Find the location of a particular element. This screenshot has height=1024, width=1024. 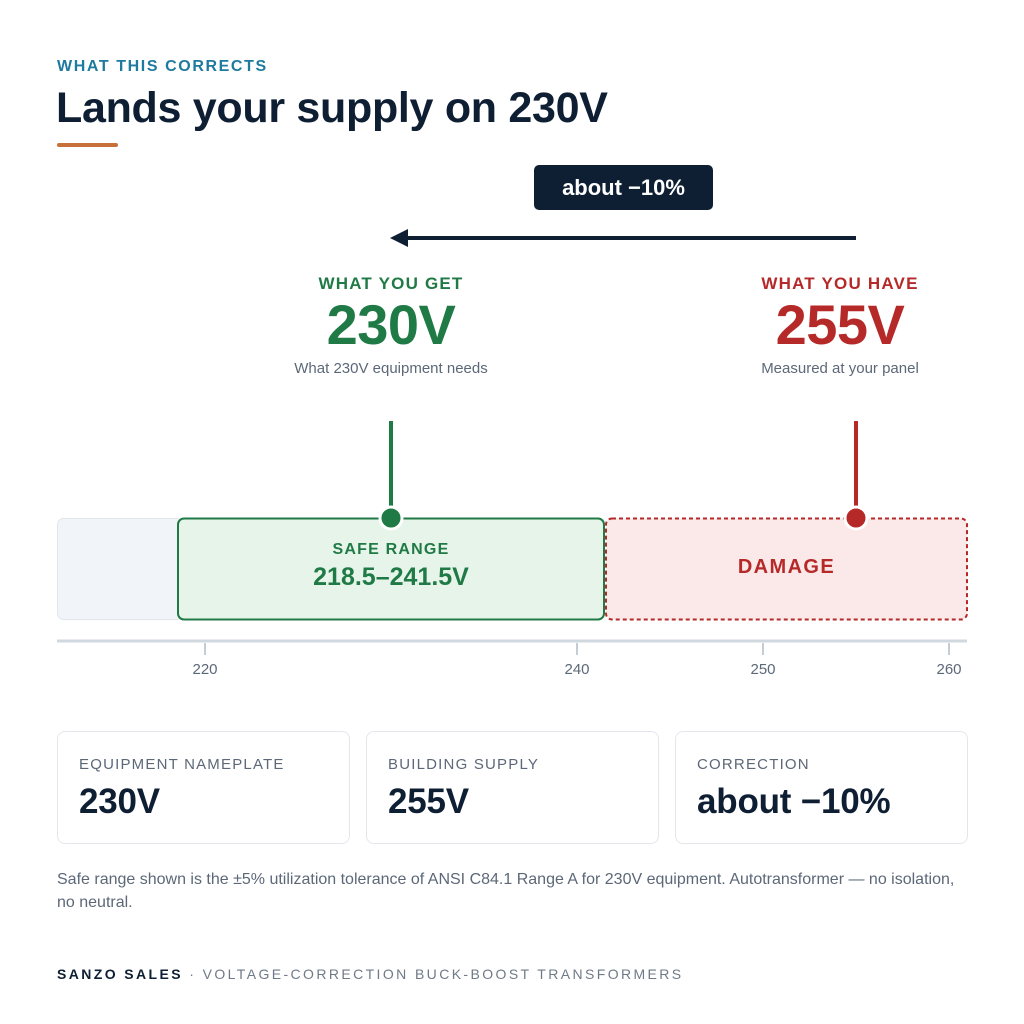

current-label: WHAT YOU HAVE is located at coordinates (840, 283).